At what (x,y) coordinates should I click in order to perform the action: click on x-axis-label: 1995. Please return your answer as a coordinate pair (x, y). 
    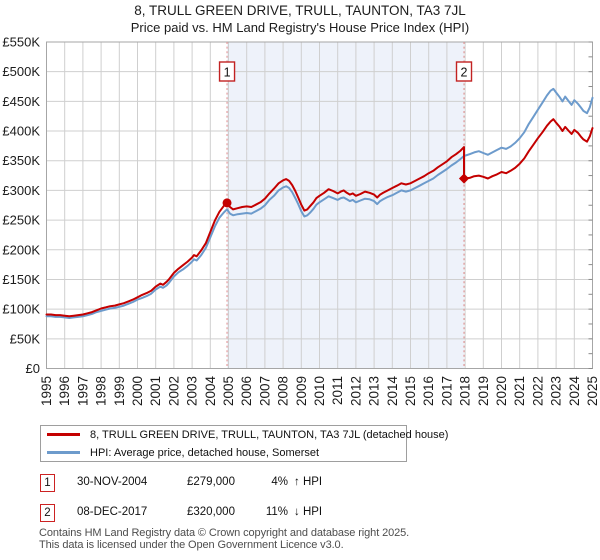
    Looking at the image, I should click on (46, 391).